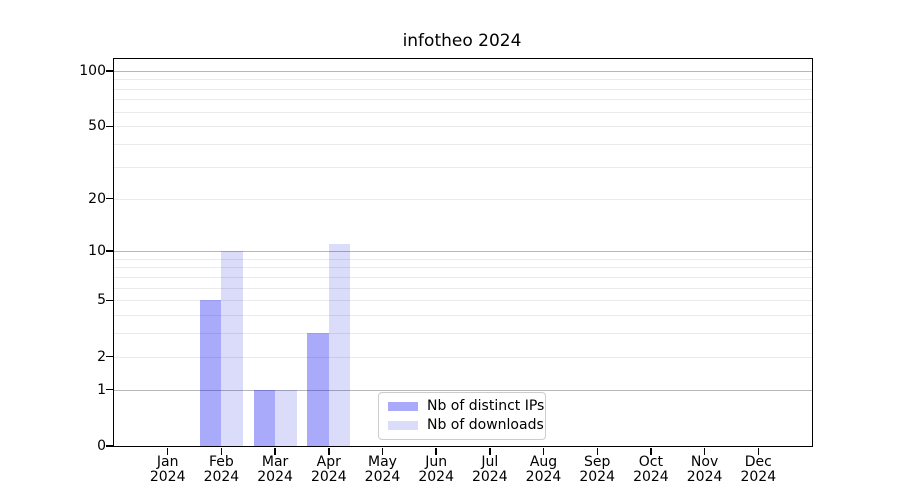 This screenshot has height=500, width=900. Describe the element at coordinates (221, 469) in the screenshot. I see `x-tick-label: Feb 2024` at that location.